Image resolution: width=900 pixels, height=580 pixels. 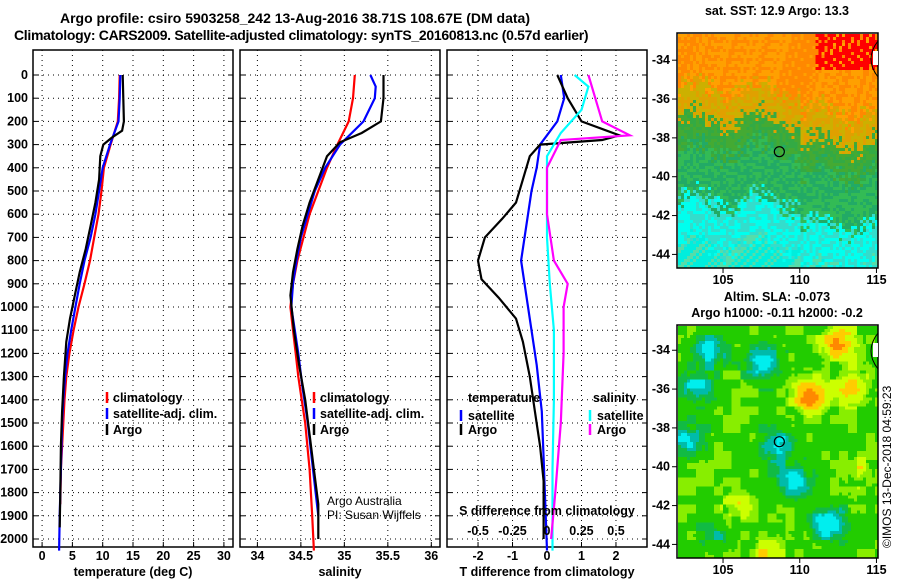 What do you see at coordinates (14, 469) in the screenshot?
I see `y-tick-label: 1700` at bounding box center [14, 469].